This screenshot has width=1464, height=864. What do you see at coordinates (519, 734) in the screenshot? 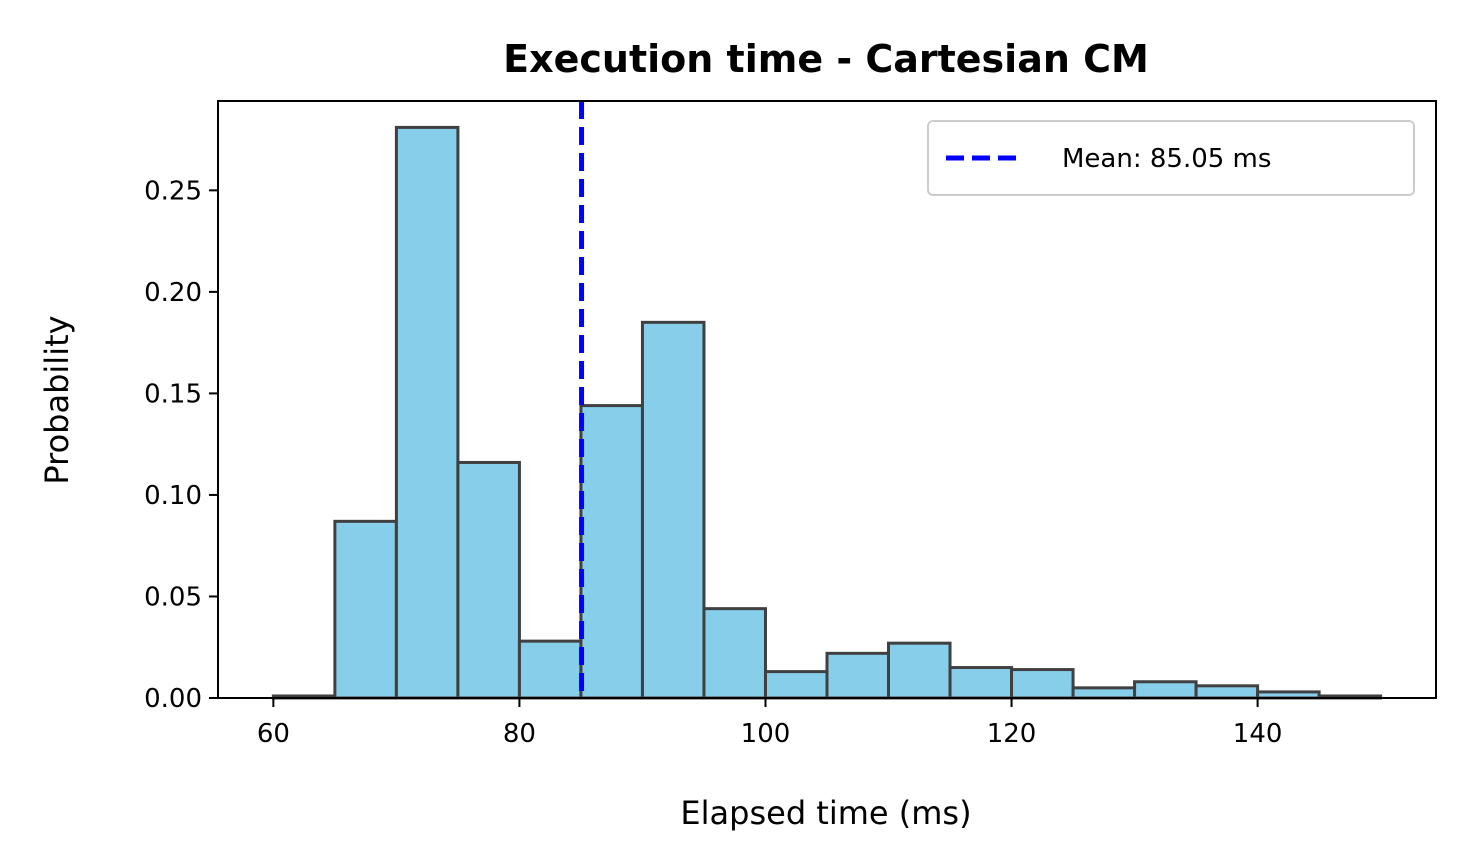
I see `x-tick-label: 80` at bounding box center [519, 734].